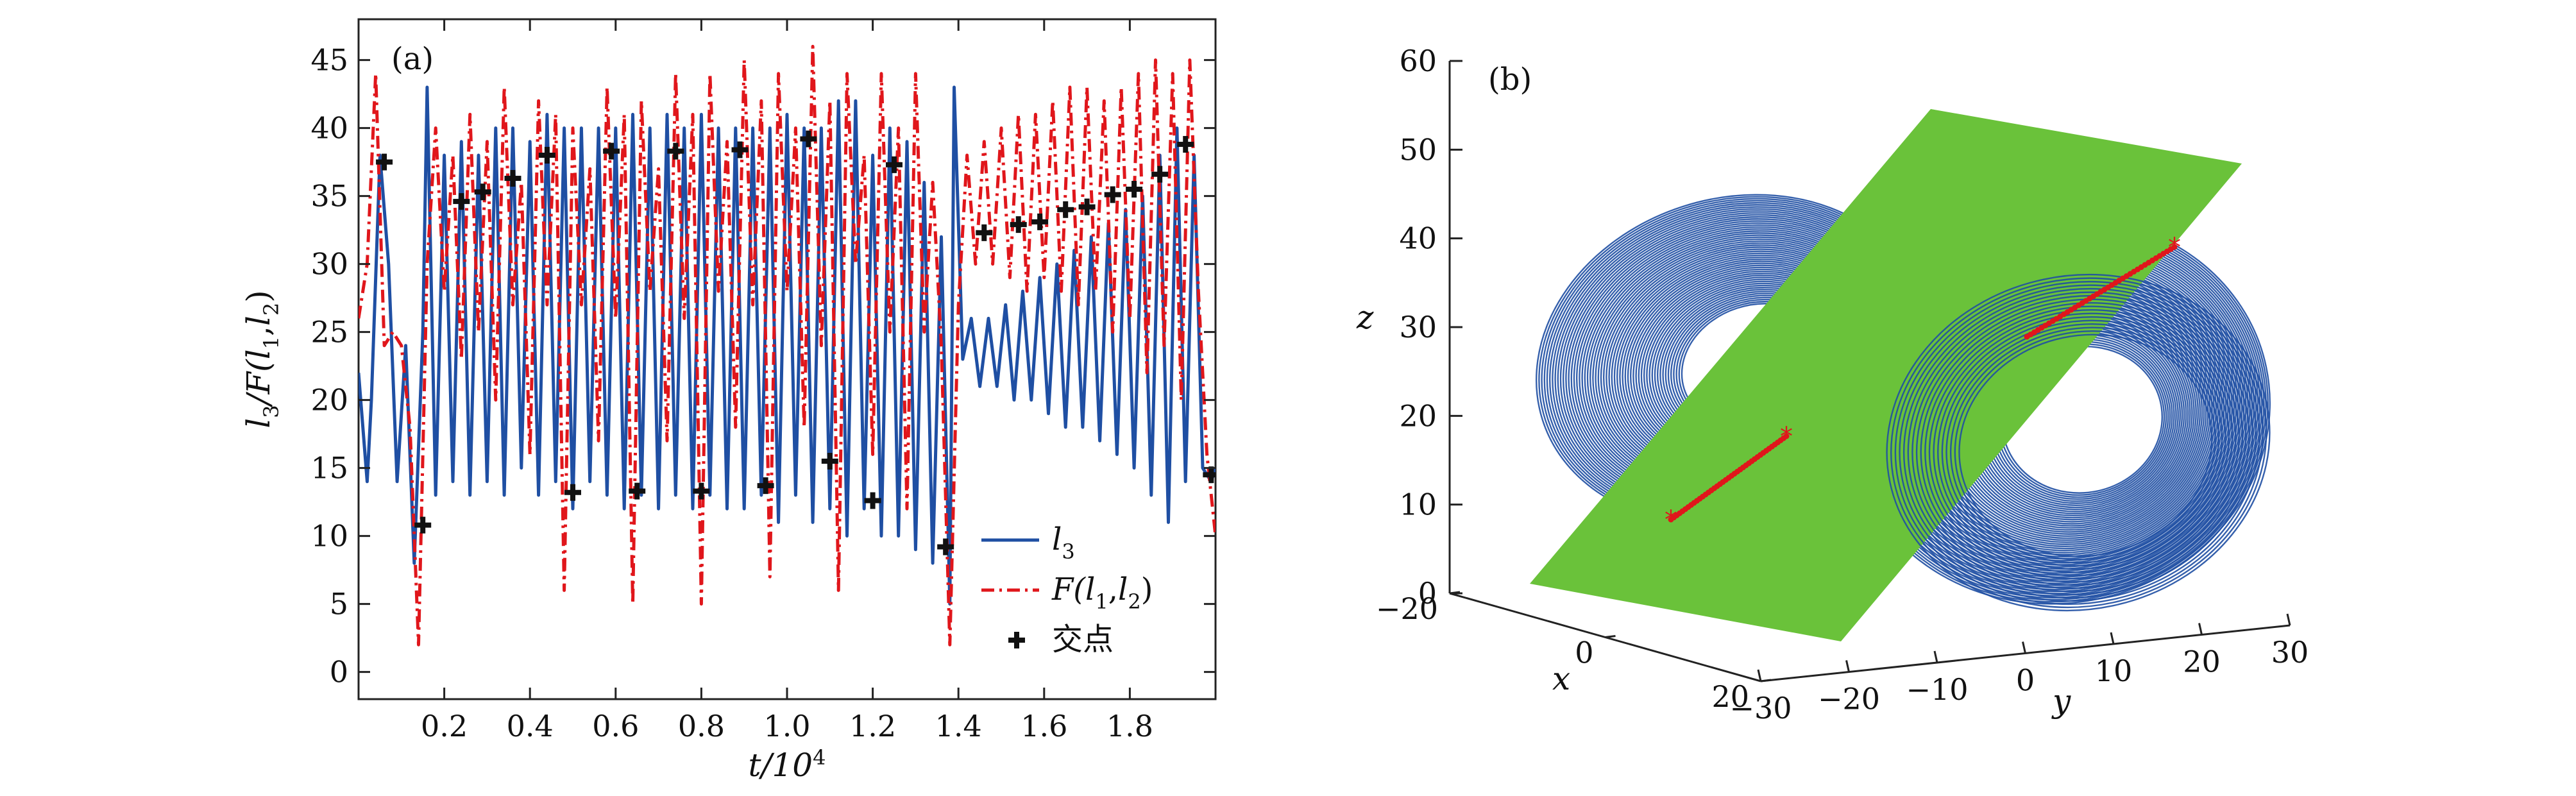 The width and height of the screenshot is (2576, 796). What do you see at coordinates (1418, 61) in the screenshot?
I see `z-tick-label: 60` at bounding box center [1418, 61].